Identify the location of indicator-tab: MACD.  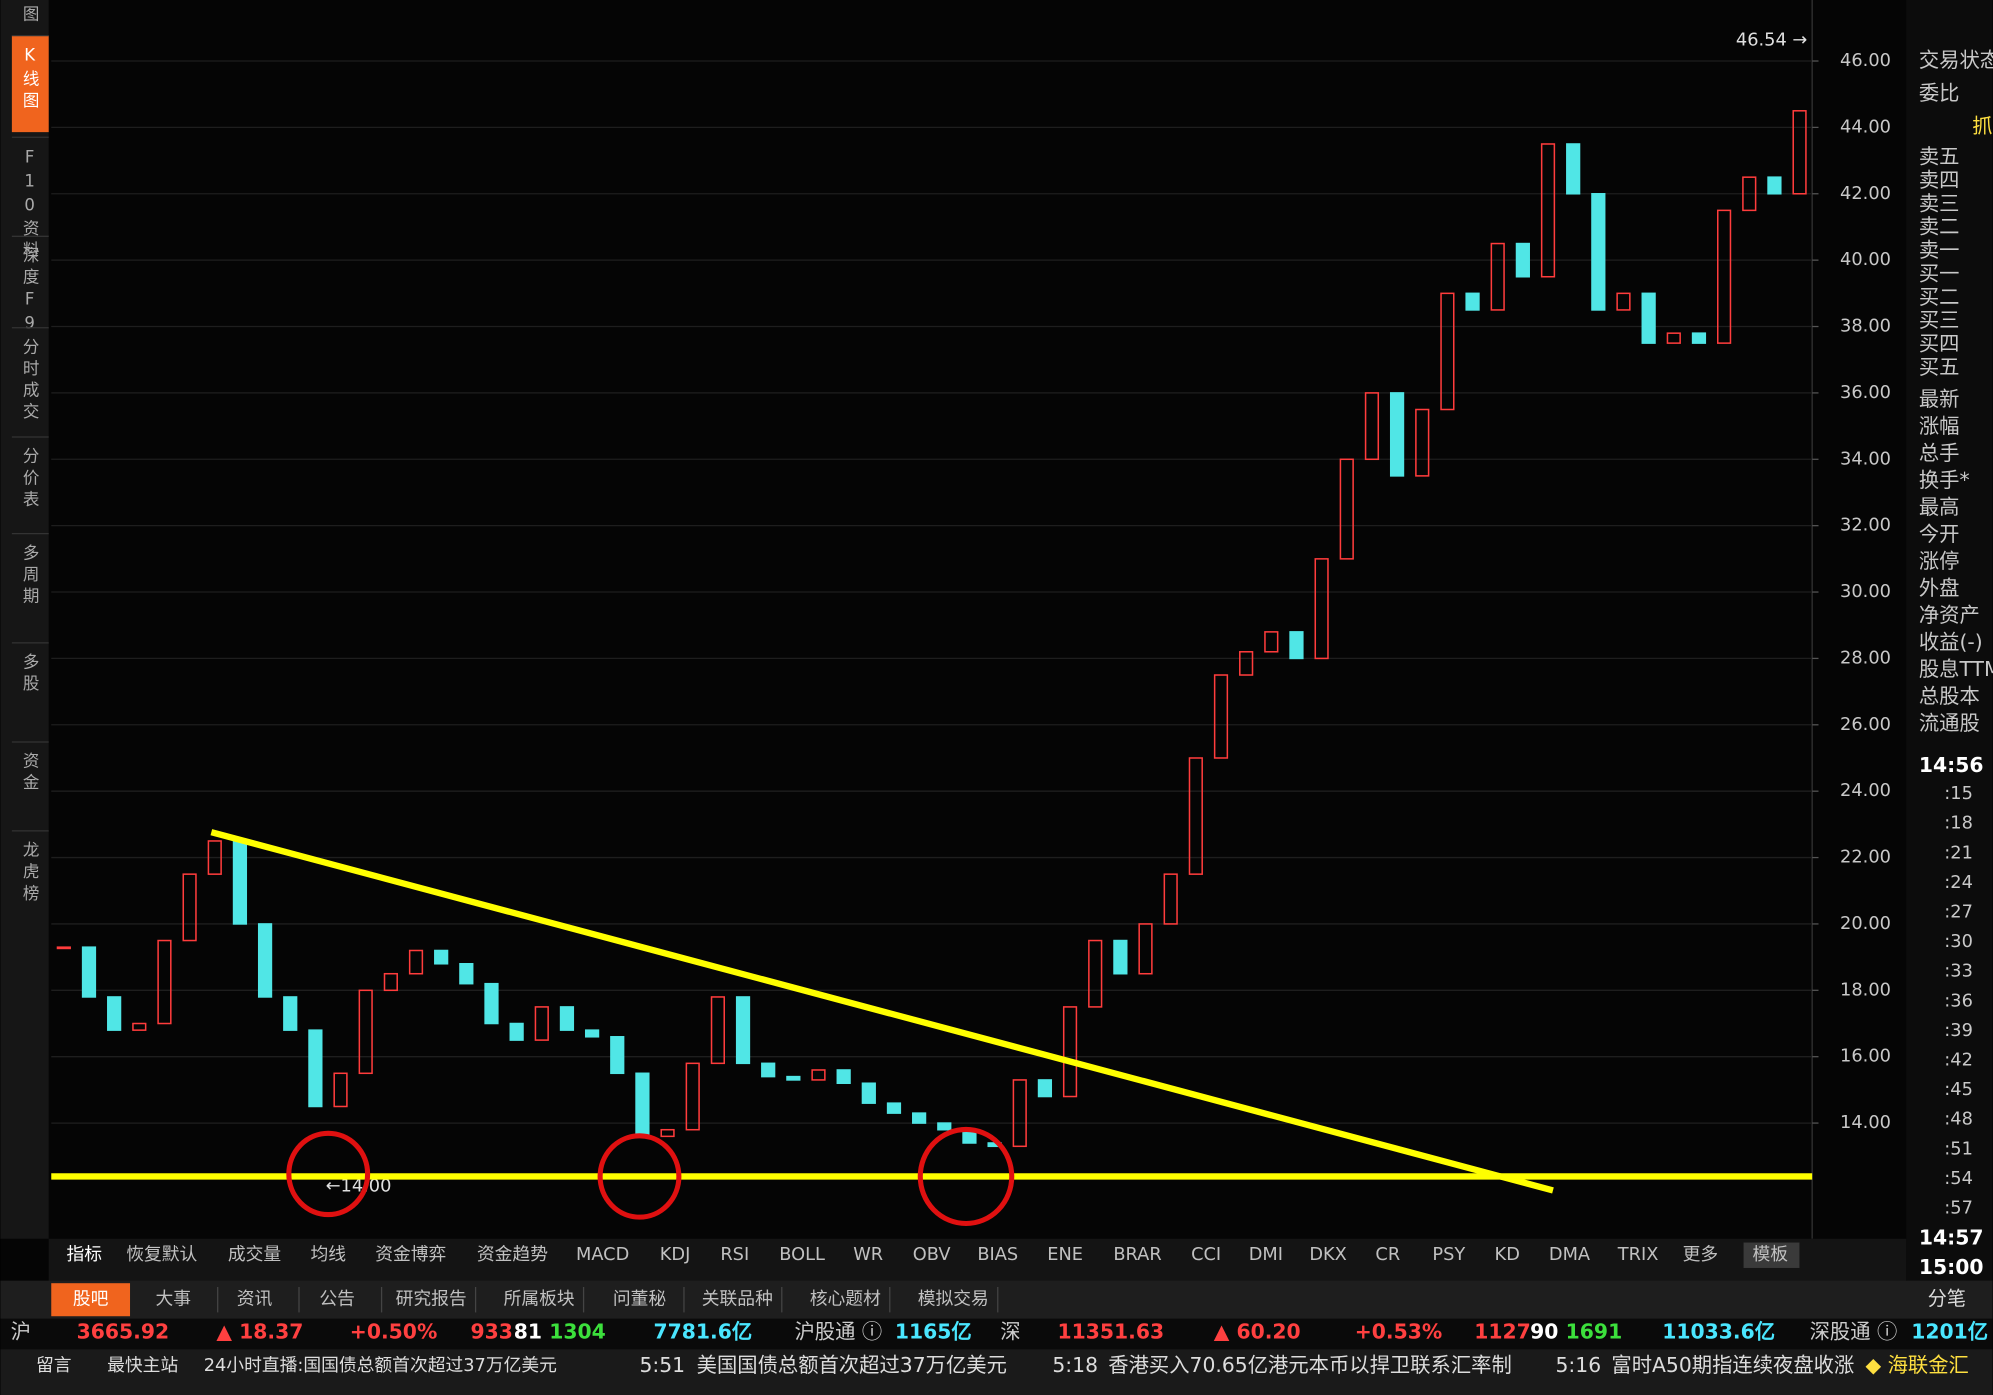
(602, 1254).